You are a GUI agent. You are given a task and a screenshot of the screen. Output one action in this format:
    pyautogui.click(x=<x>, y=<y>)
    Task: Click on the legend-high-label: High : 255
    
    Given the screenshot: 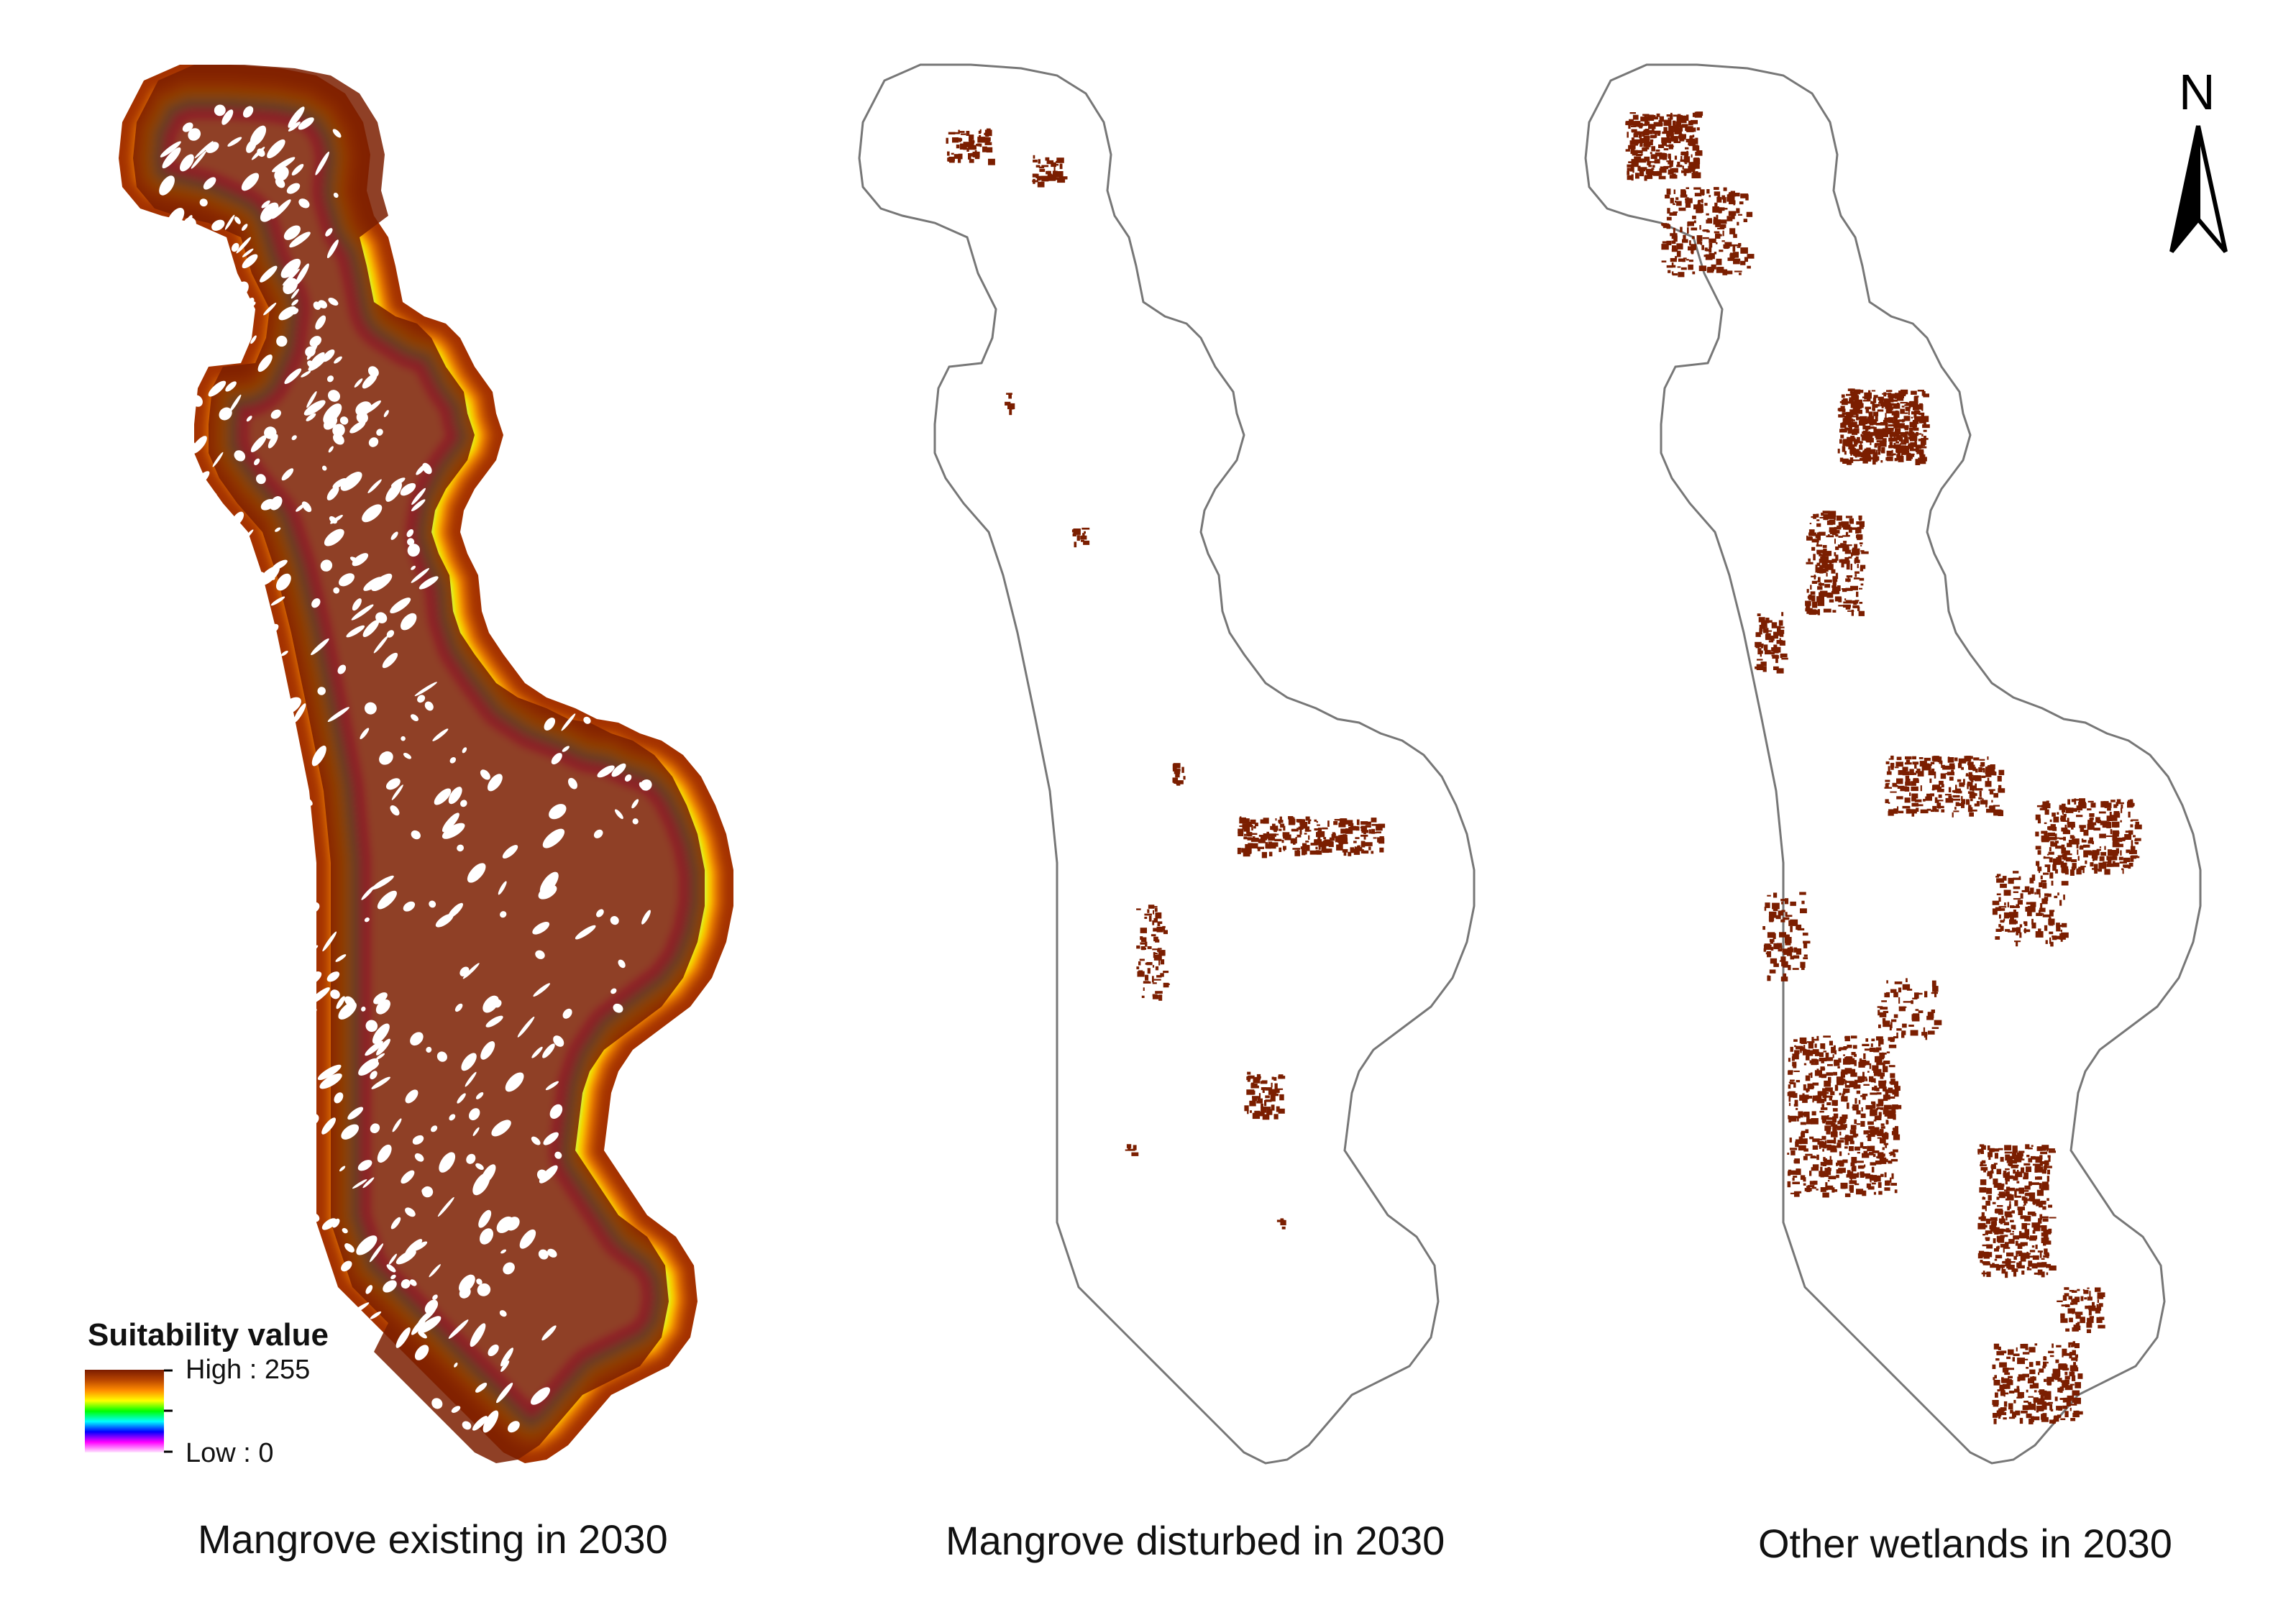 What is the action you would take?
    pyautogui.click(x=248, y=1370)
    